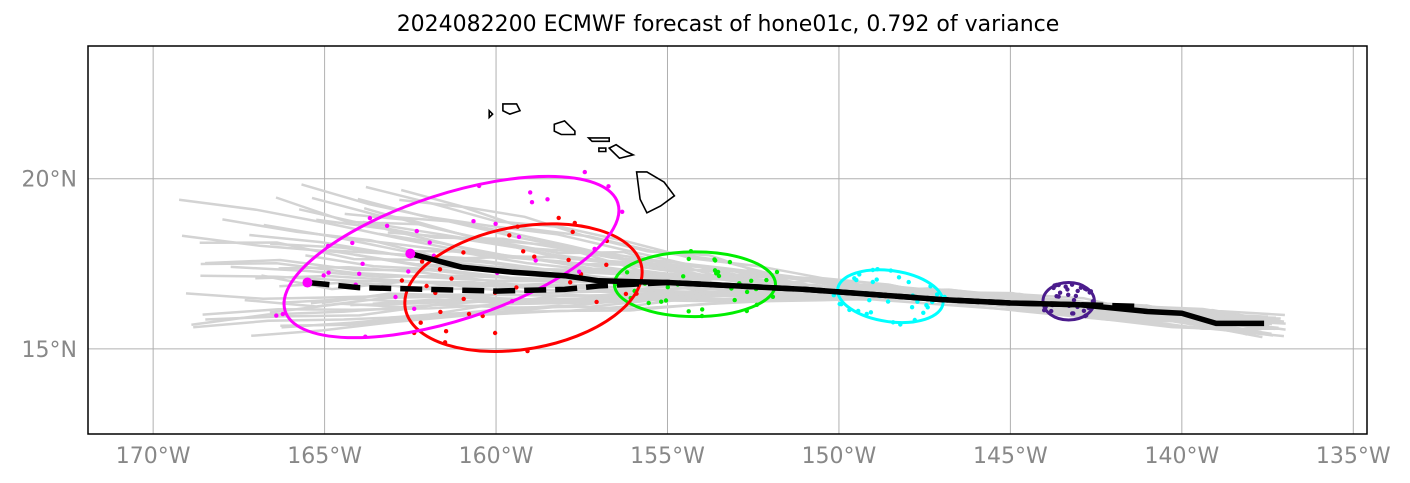 This screenshot has width=1410, height=483. I want to click on island-niihau-outline, so click(491, 114).